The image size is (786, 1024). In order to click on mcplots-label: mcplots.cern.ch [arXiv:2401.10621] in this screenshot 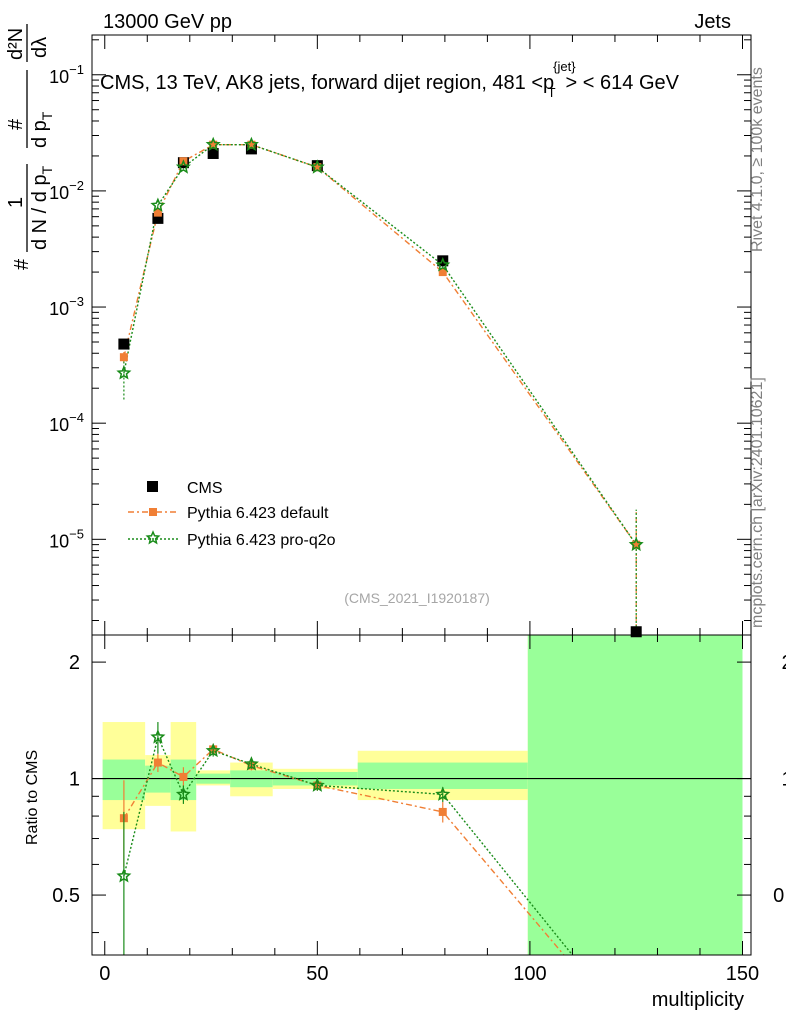, I will do `click(757, 502)`.